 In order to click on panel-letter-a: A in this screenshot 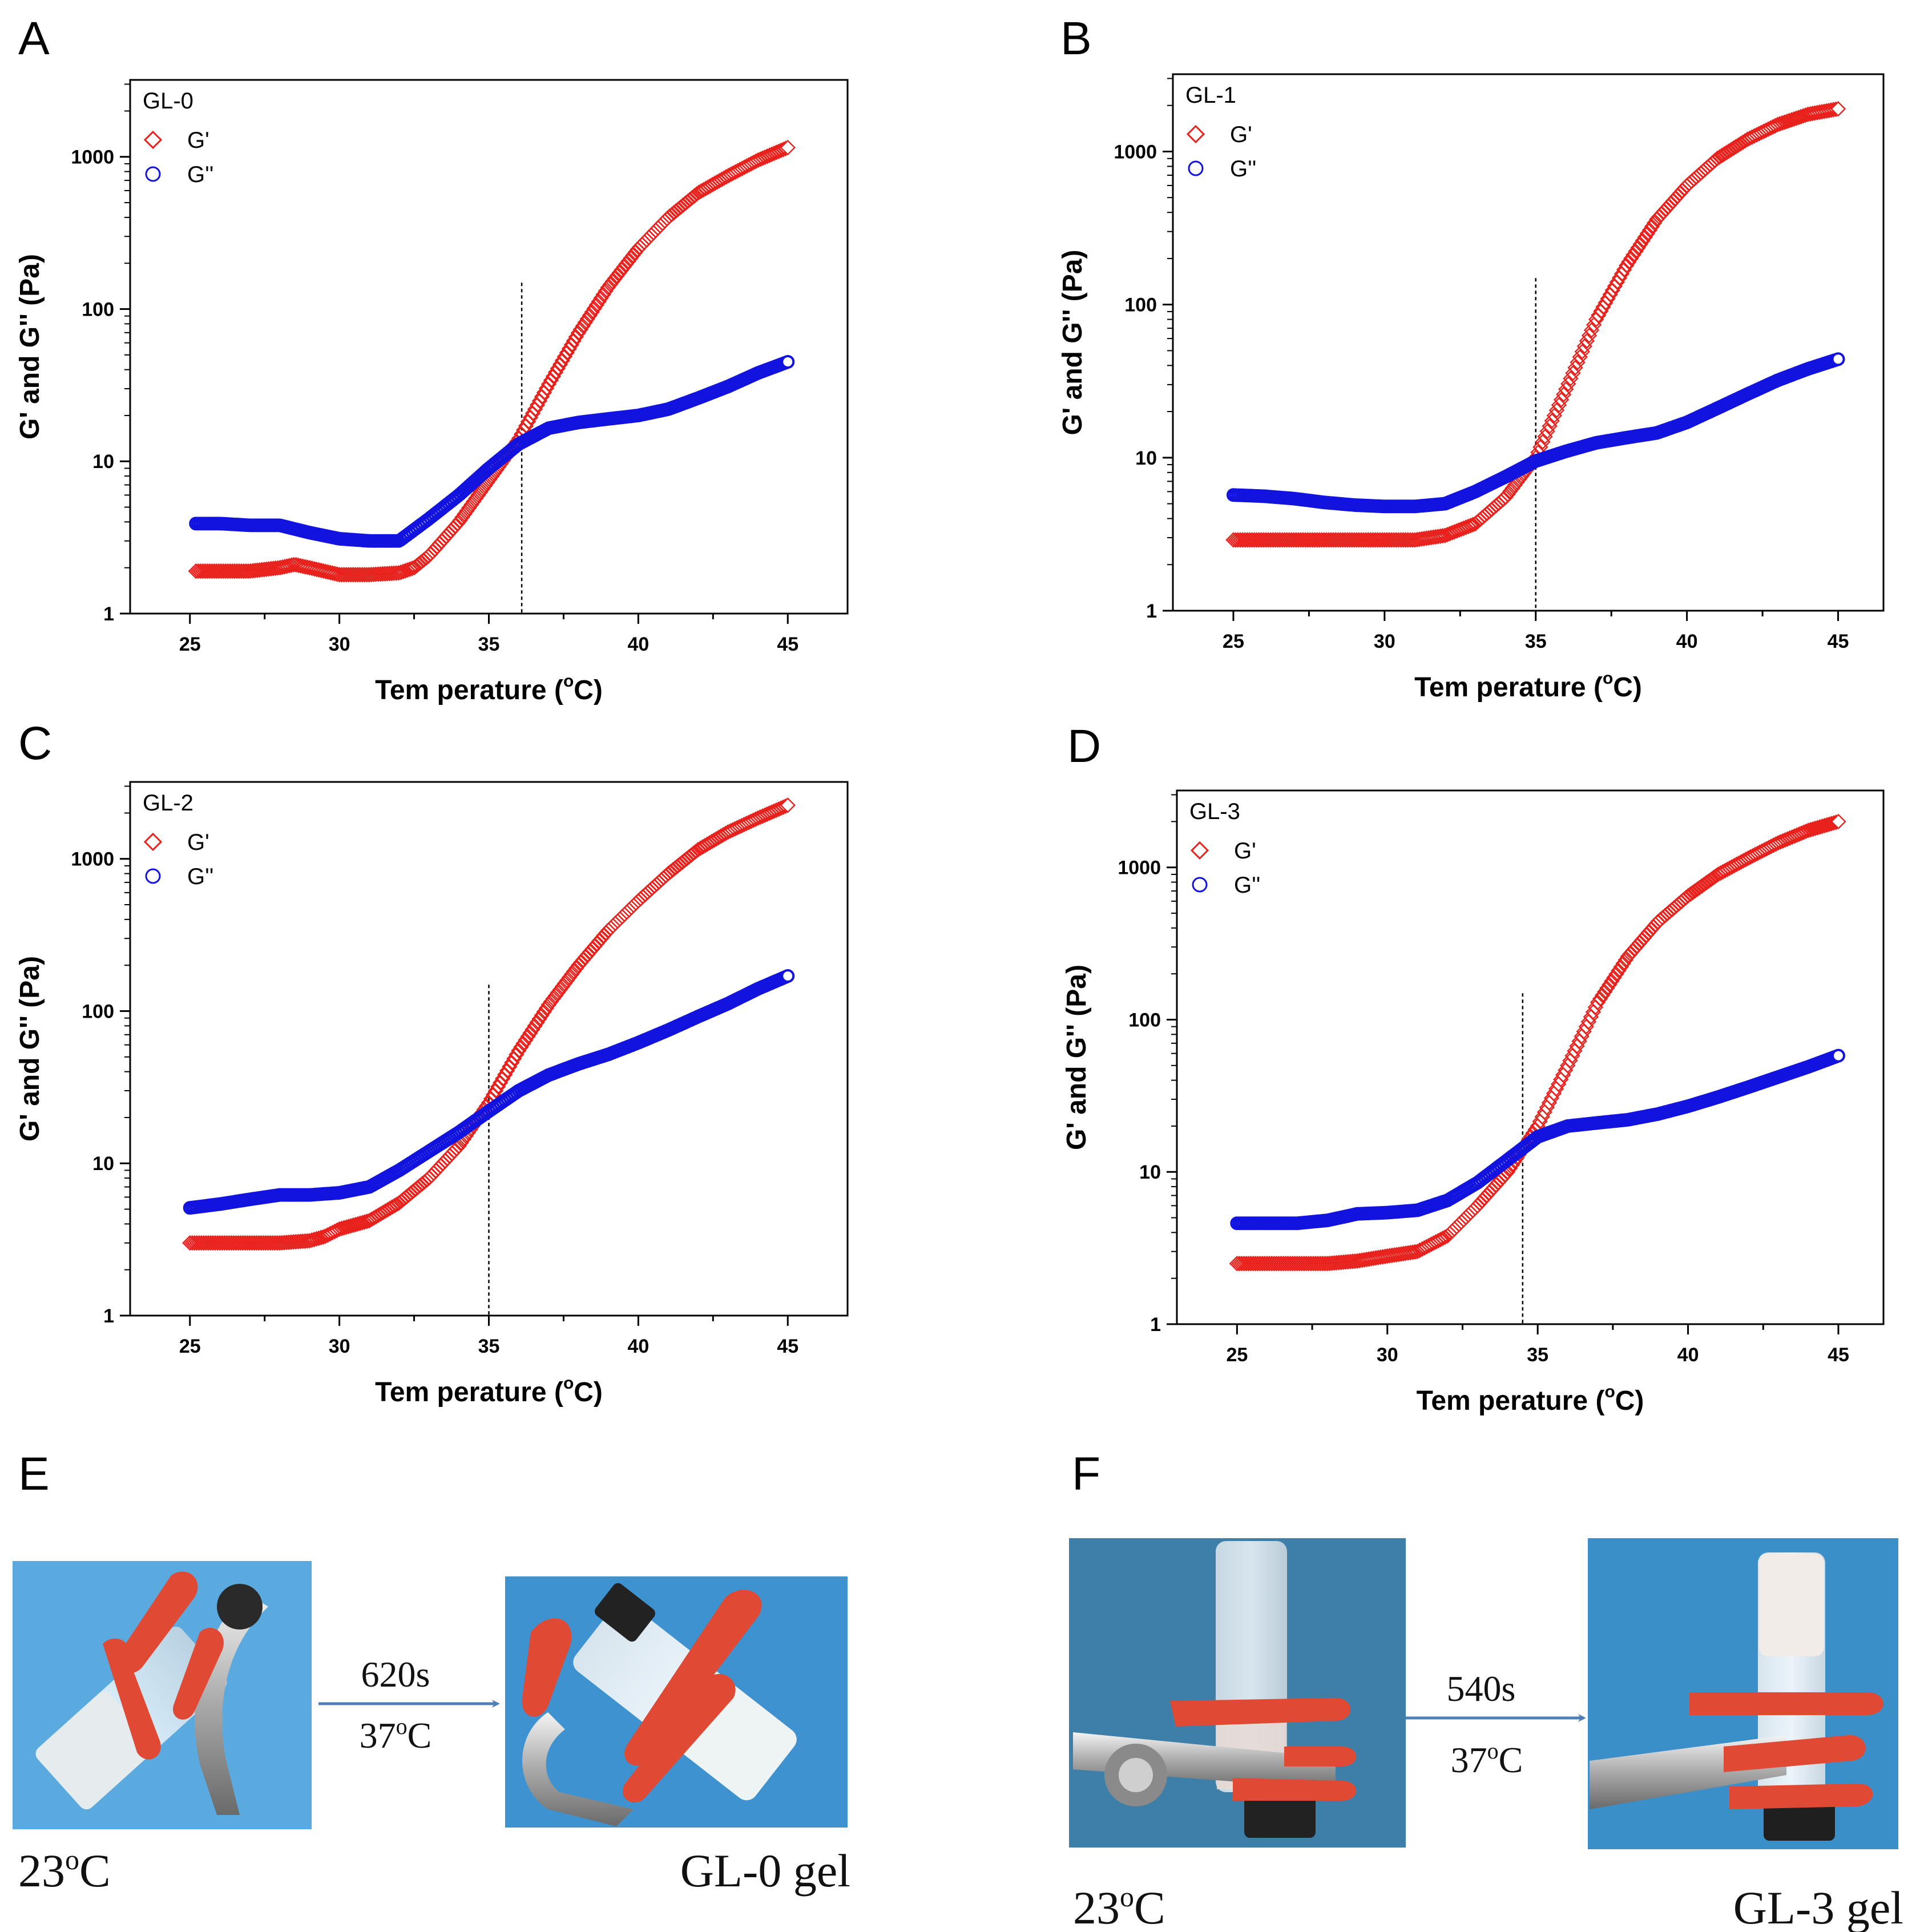, I will do `click(34, 38)`.